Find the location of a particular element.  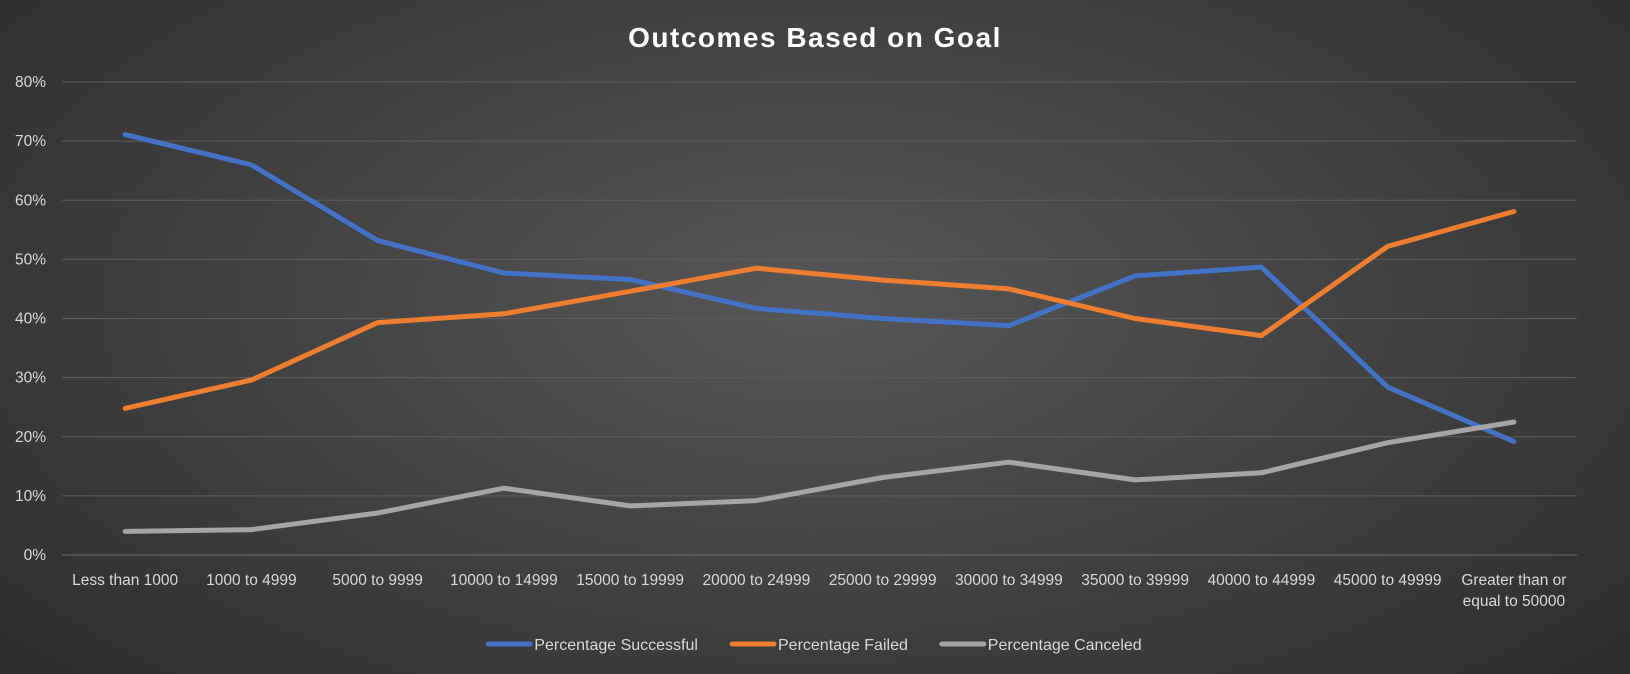

y-tick-label: 60% is located at coordinates (30, 200).